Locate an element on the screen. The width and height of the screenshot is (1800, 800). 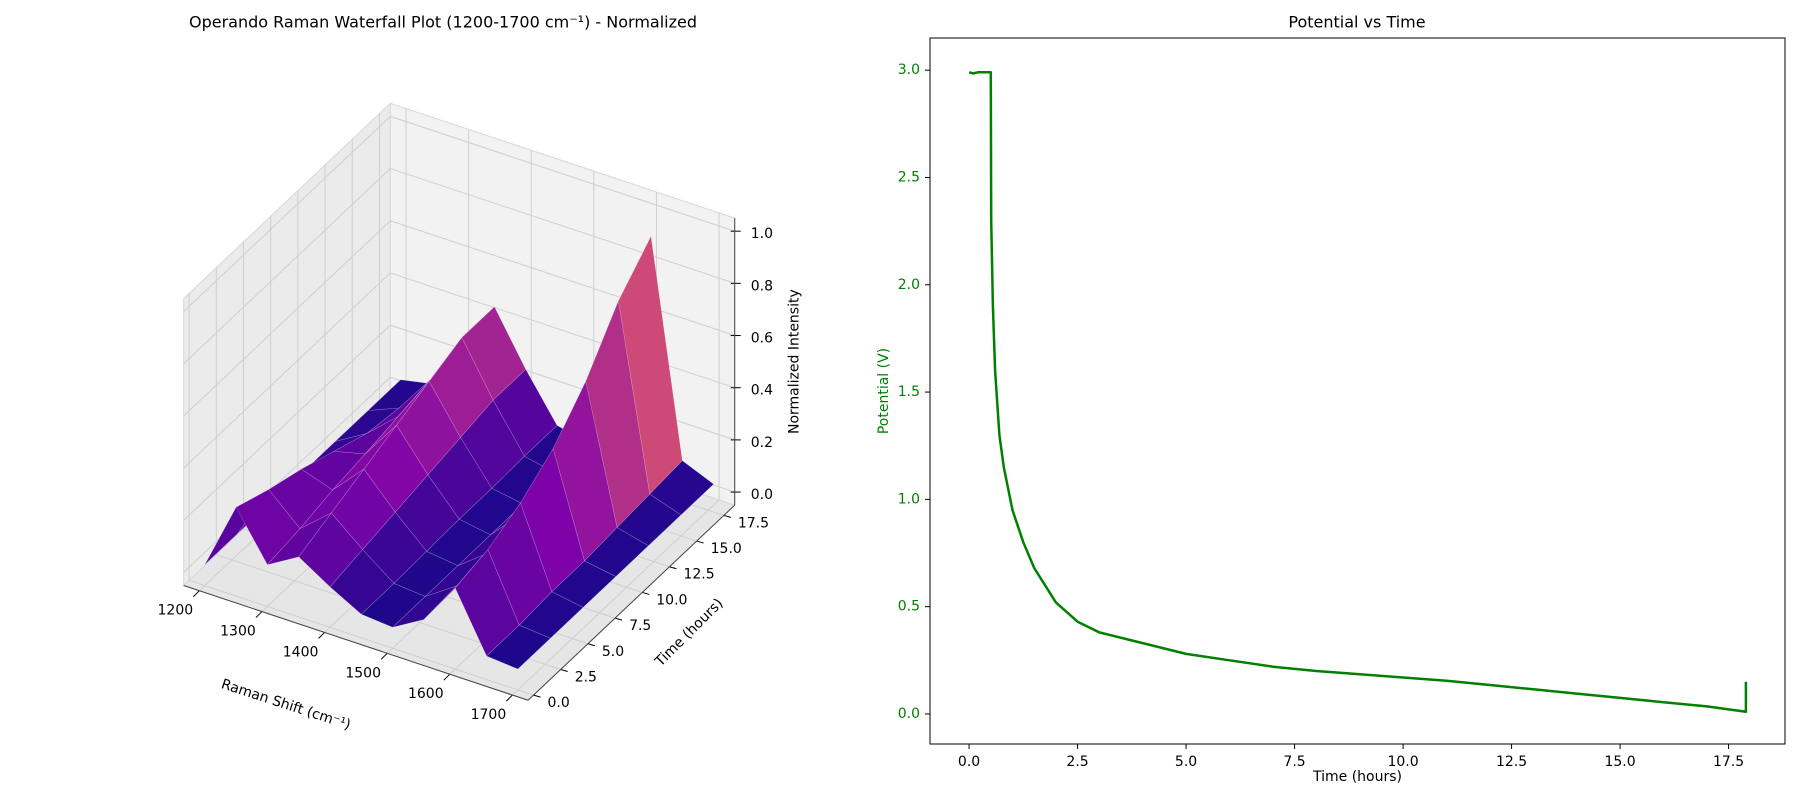
x-tick-label: 12.5 is located at coordinates (1511, 762).